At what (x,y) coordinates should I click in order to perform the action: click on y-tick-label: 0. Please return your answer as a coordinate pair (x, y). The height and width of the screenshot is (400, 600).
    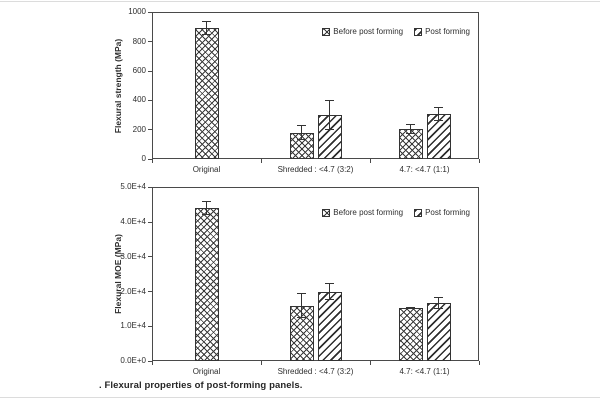
    Looking at the image, I should click on (143, 158).